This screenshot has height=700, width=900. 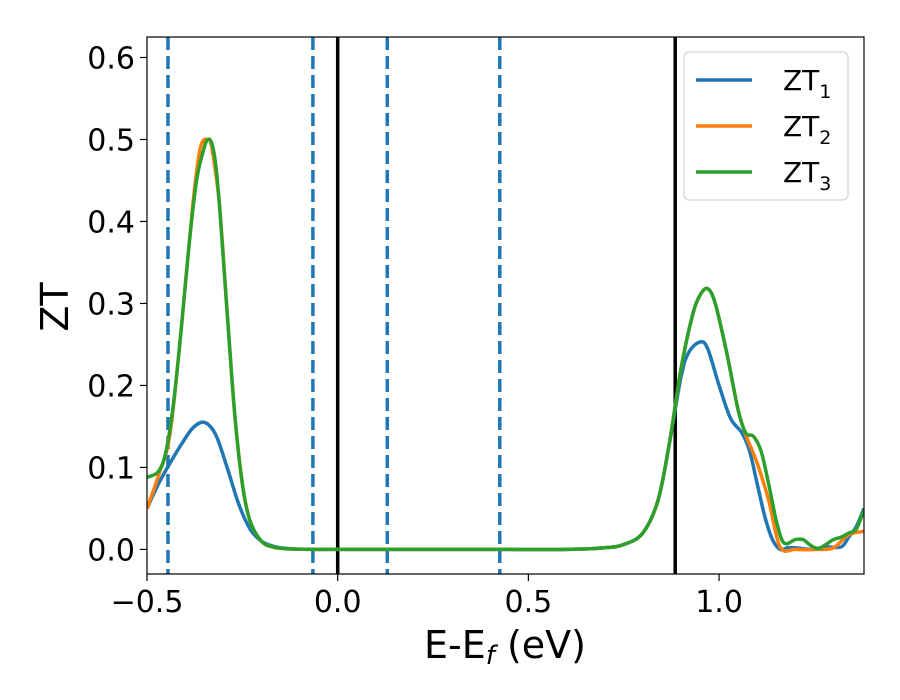 What do you see at coordinates (807, 129) in the screenshot?
I see `legend-label-2: ZT2` at bounding box center [807, 129].